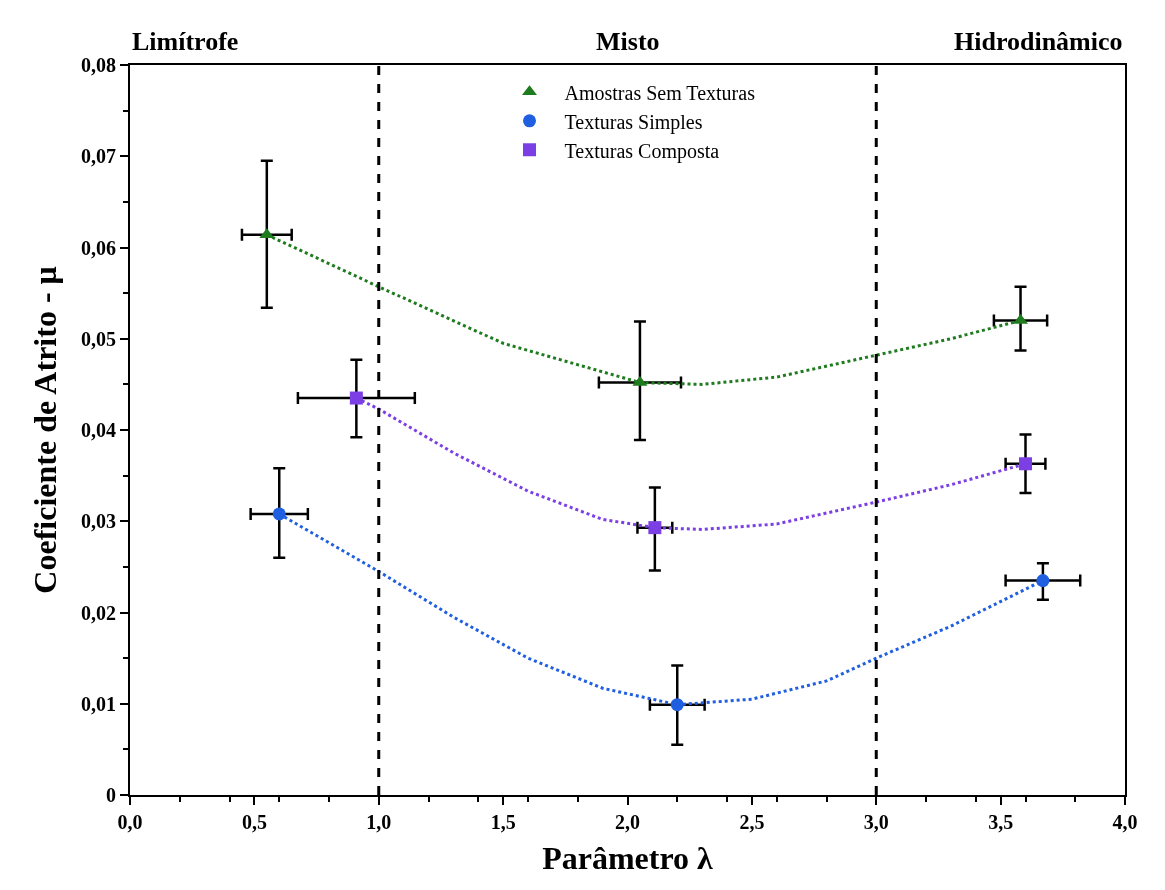  Describe the element at coordinates (503, 822) in the screenshot. I see `x-tick-label: 1,5` at that location.